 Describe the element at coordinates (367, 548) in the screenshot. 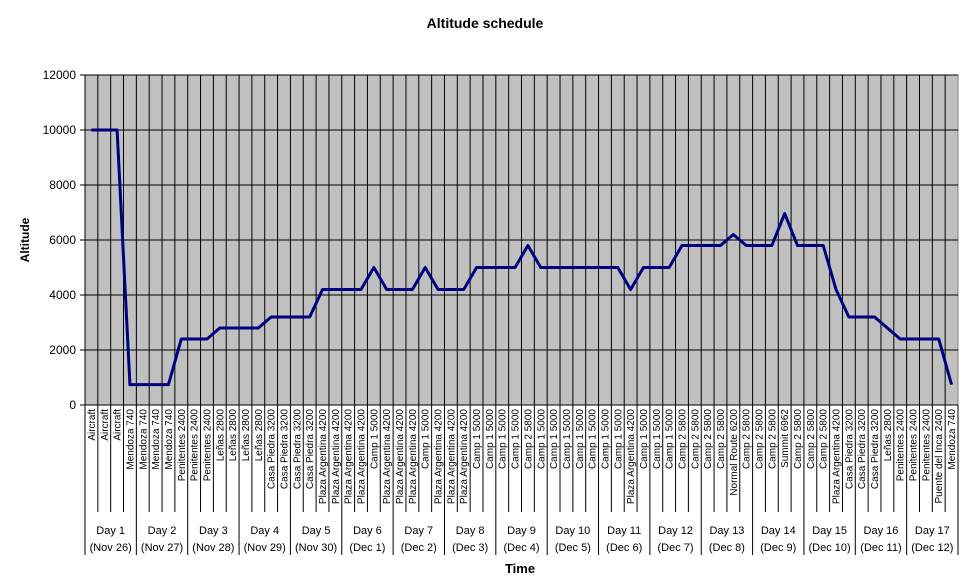

I see `group-date: (Dec 1)` at that location.